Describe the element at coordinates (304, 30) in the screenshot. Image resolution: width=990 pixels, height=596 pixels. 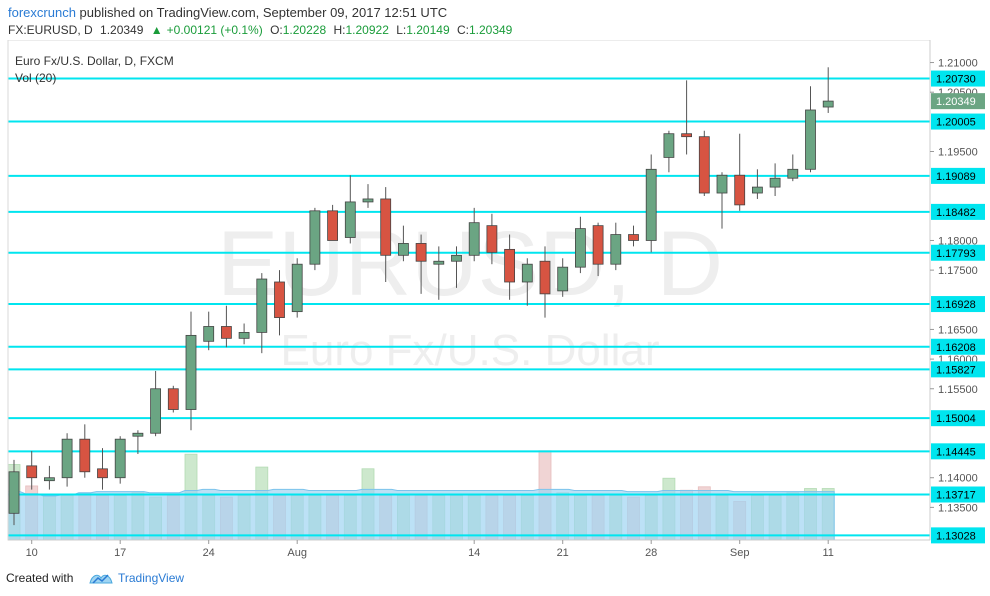
I see `open-value: 1.20228` at that location.